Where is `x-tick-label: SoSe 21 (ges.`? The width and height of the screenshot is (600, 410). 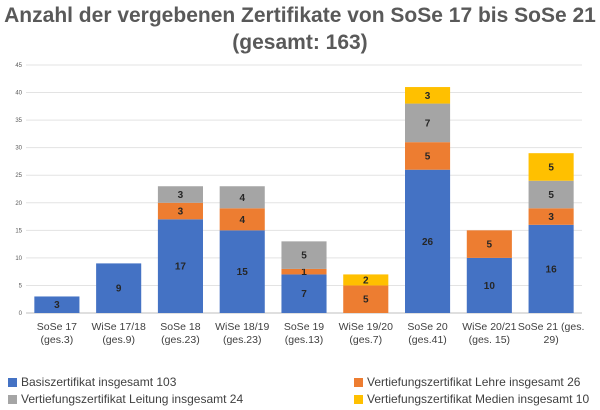 x-tick-label: SoSe 21 (ges. is located at coordinates (551, 327).